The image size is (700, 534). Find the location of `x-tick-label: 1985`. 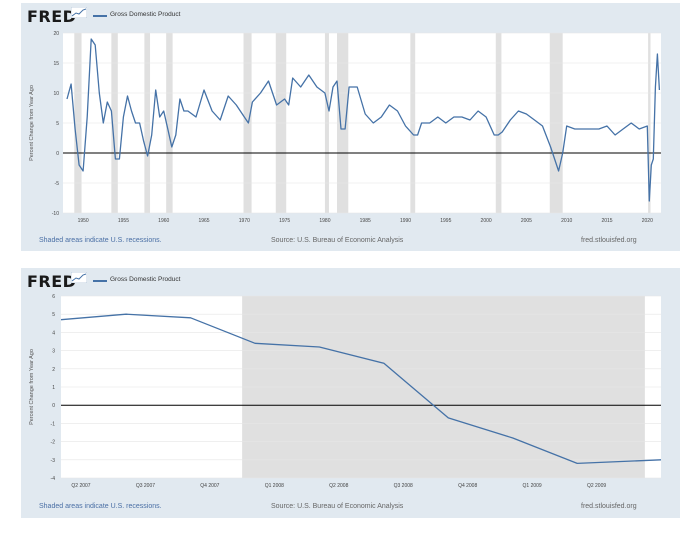

x-tick-label: 1985 is located at coordinates (365, 221).